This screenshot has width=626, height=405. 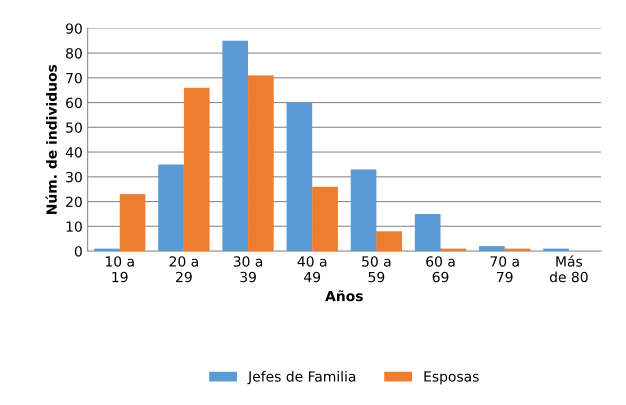 I want to click on x-tick-label: 10 a 19, so click(x=120, y=269).